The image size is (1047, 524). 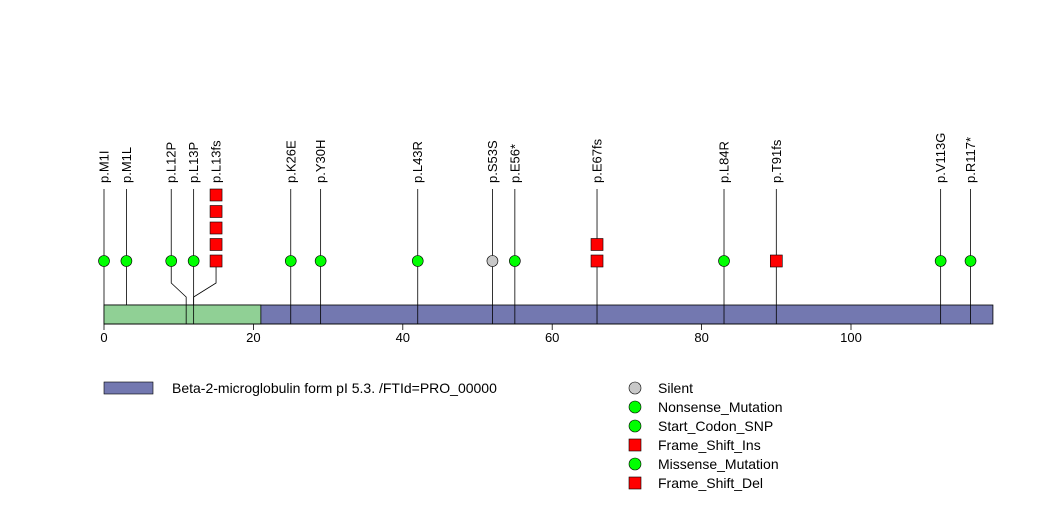 What do you see at coordinates (635, 388) in the screenshot?
I see `legend-swatch-silent` at bounding box center [635, 388].